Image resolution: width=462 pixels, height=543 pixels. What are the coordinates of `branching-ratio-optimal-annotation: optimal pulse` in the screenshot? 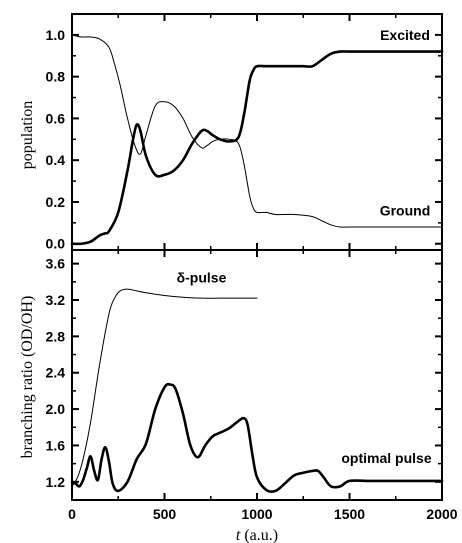 It's located at (386, 458).